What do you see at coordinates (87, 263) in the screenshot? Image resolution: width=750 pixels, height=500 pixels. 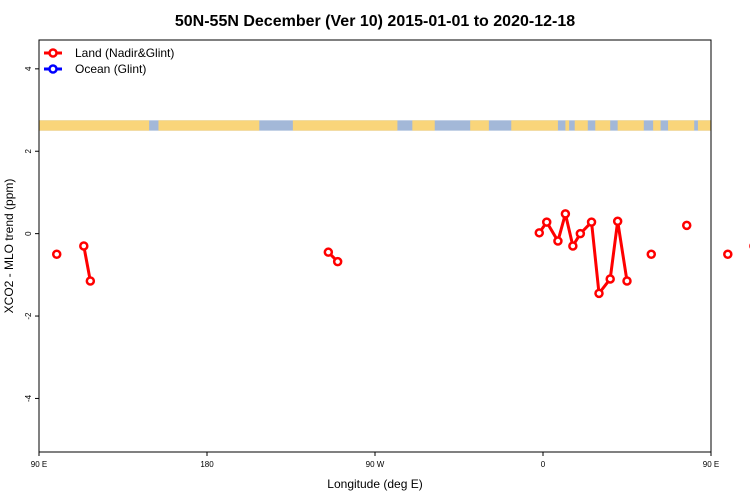 I see `series-line` at bounding box center [87, 263].